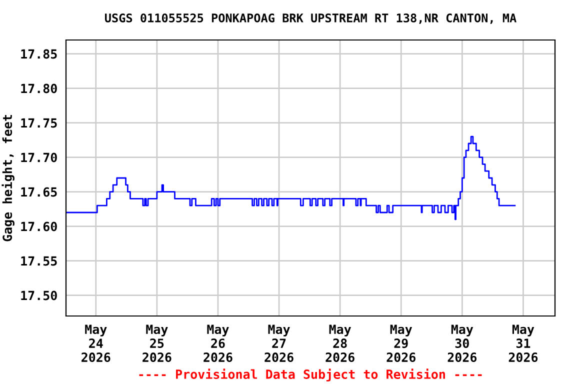 The height and width of the screenshot is (384, 576). I want to click on x-tick-label: May 30 2026, so click(462, 343).